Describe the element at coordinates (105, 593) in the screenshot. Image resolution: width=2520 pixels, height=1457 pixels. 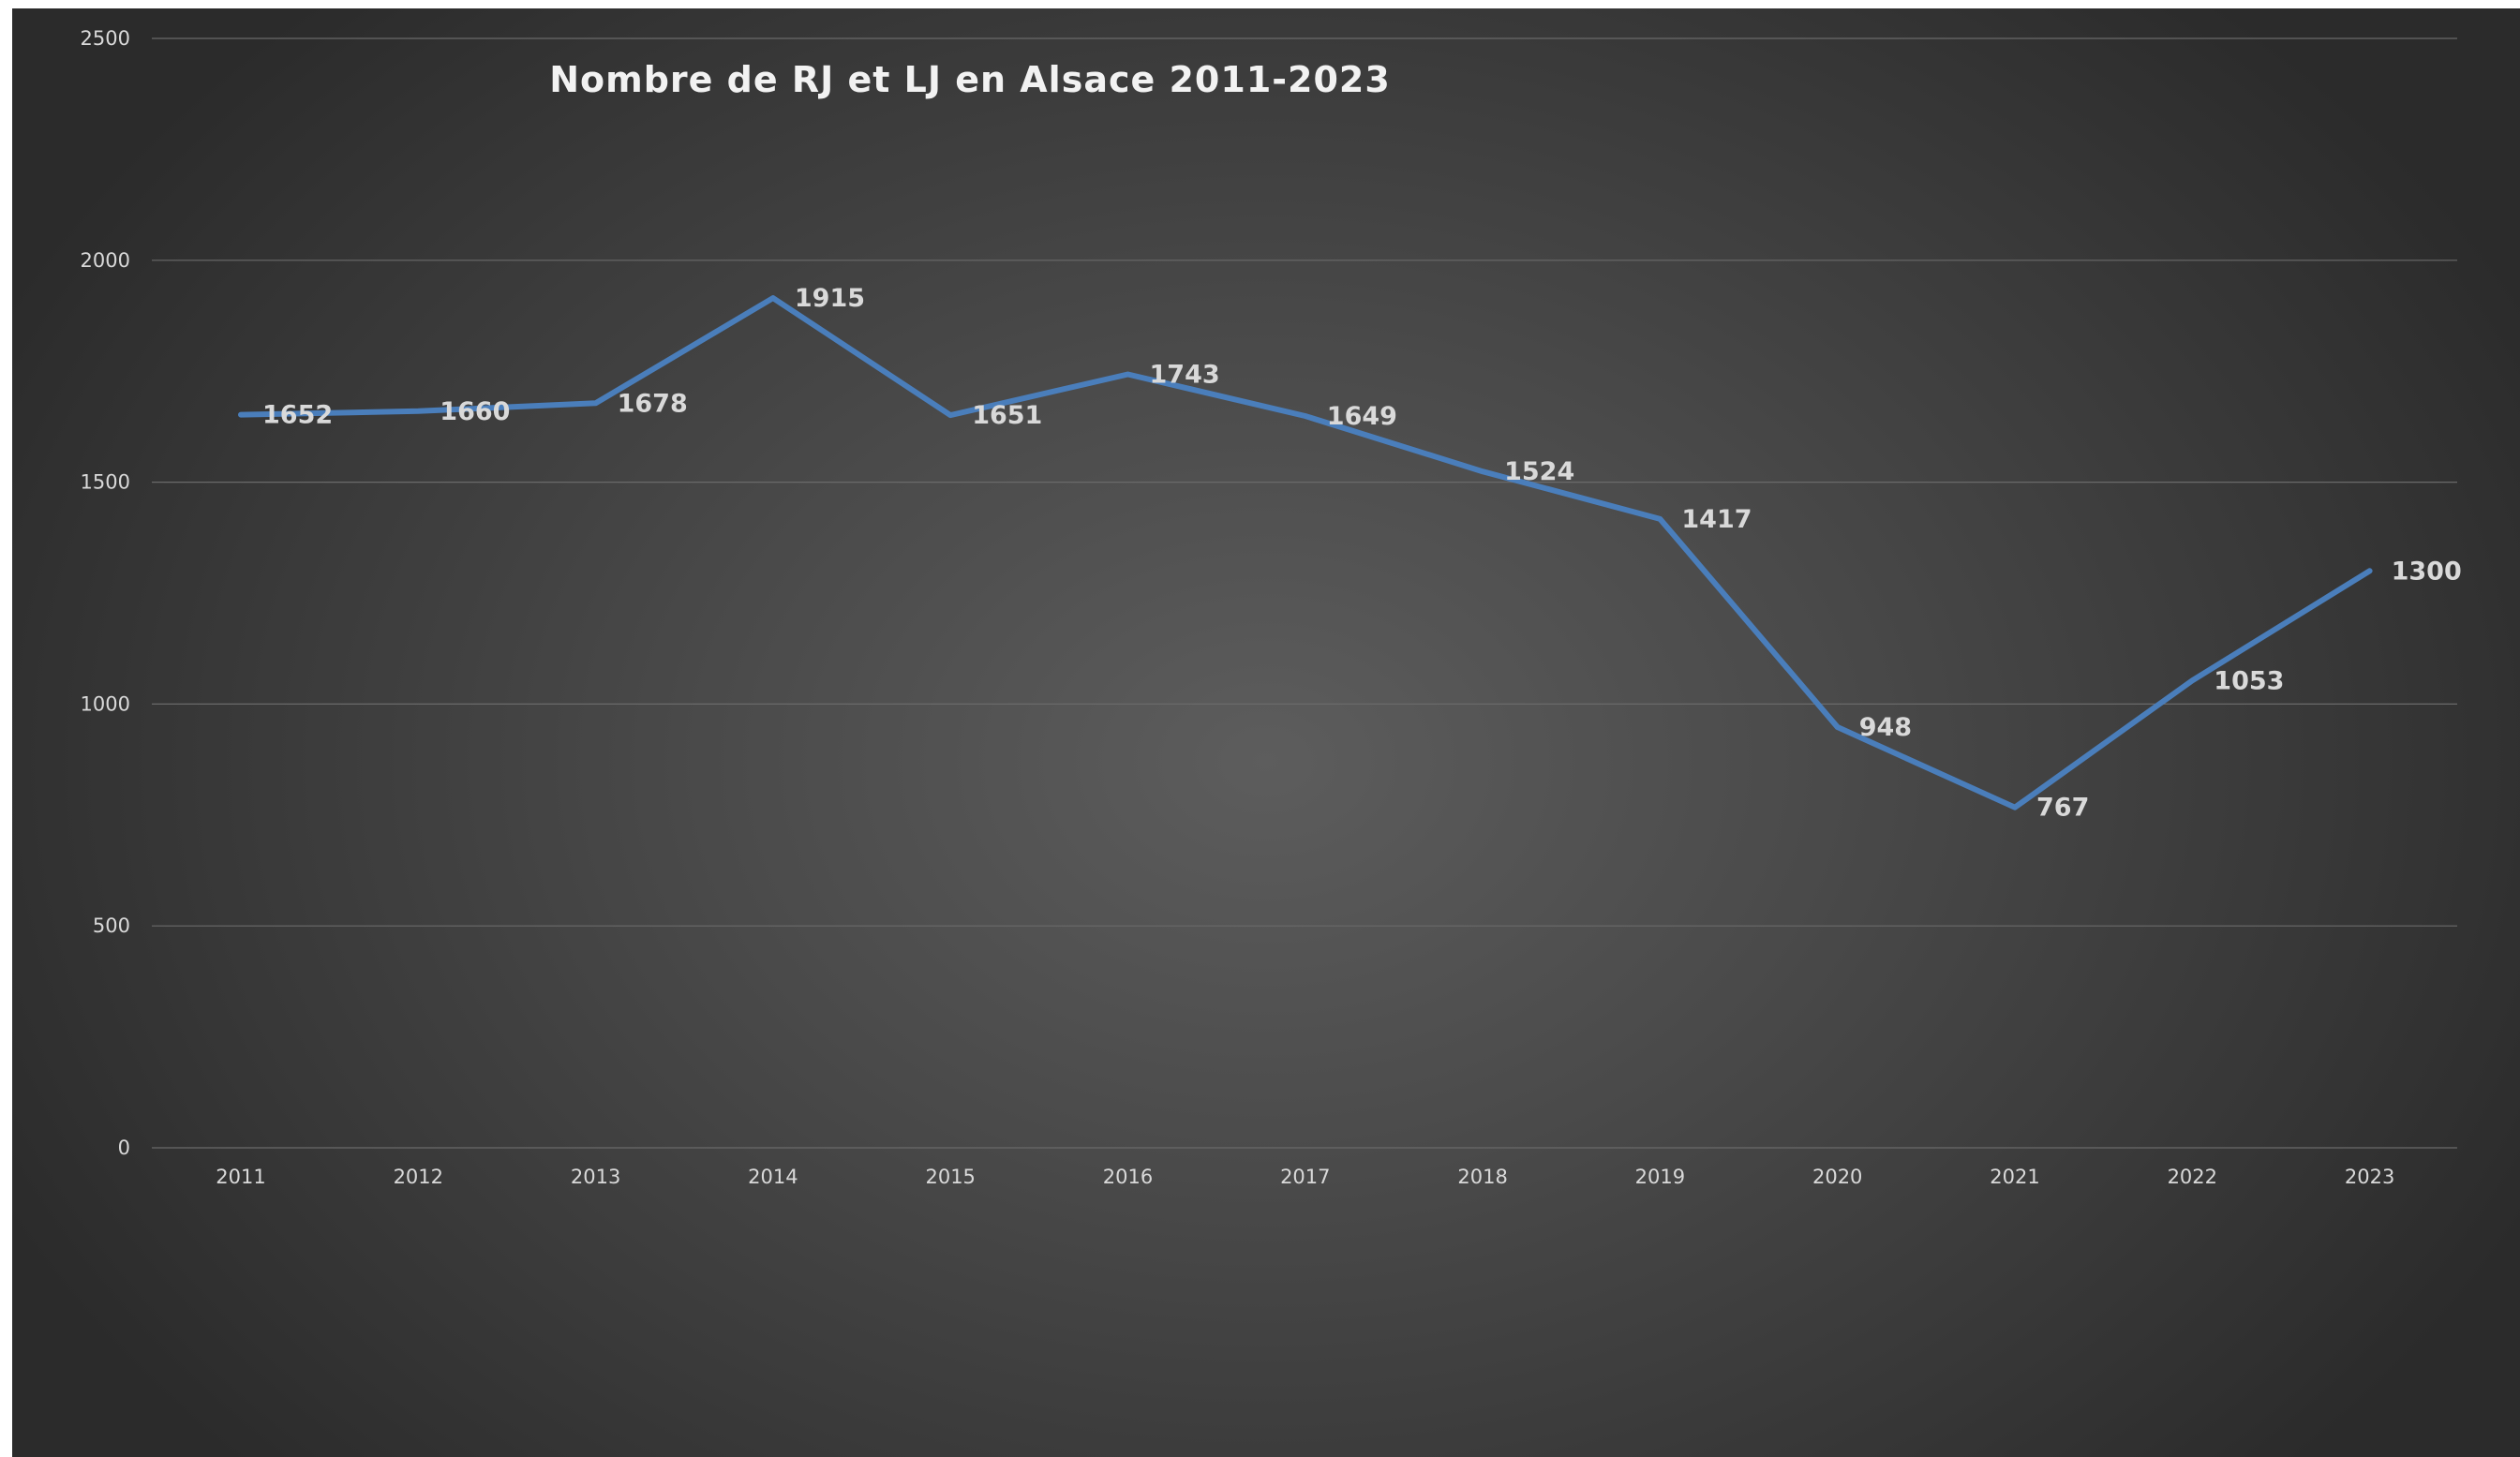
I see `y-axis-ticks: 0 500 1000 1500 2000 2500` at that location.